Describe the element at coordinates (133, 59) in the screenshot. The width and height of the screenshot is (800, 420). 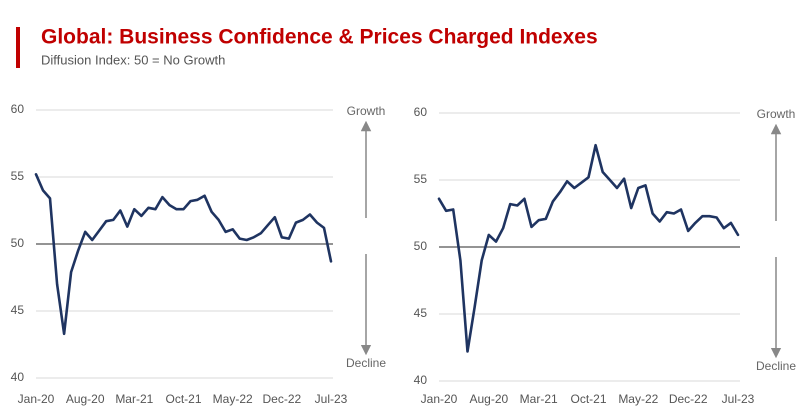
I see `subtitle: Diffusion Index: 50 = No Growth` at that location.